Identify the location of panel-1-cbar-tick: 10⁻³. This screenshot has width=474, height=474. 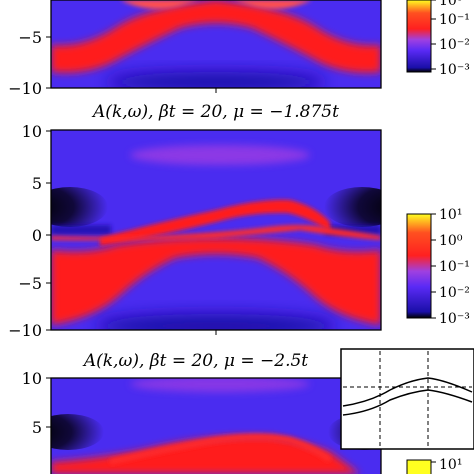
(454, 70).